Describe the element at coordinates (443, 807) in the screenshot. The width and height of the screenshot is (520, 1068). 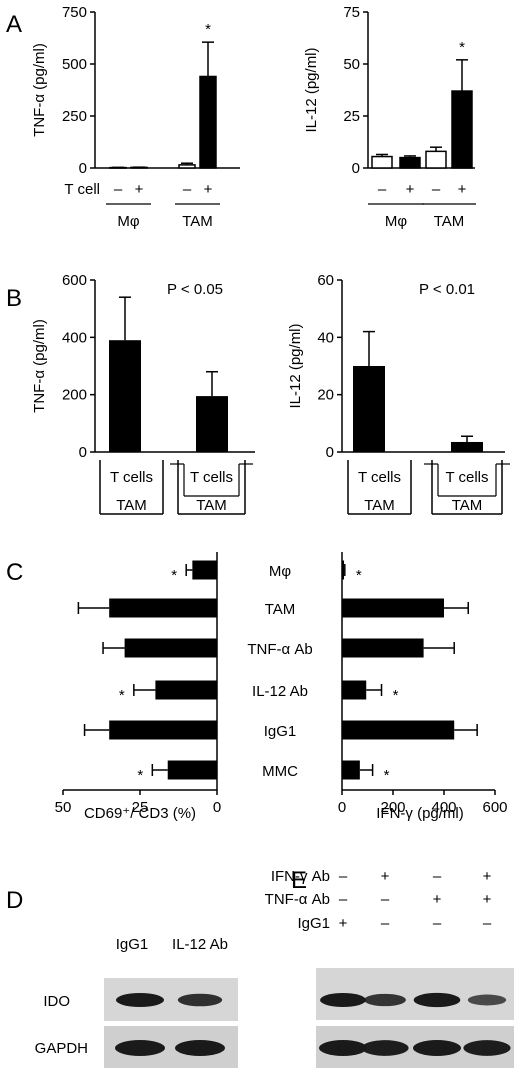
I see `x-tick-label: 400` at that location.